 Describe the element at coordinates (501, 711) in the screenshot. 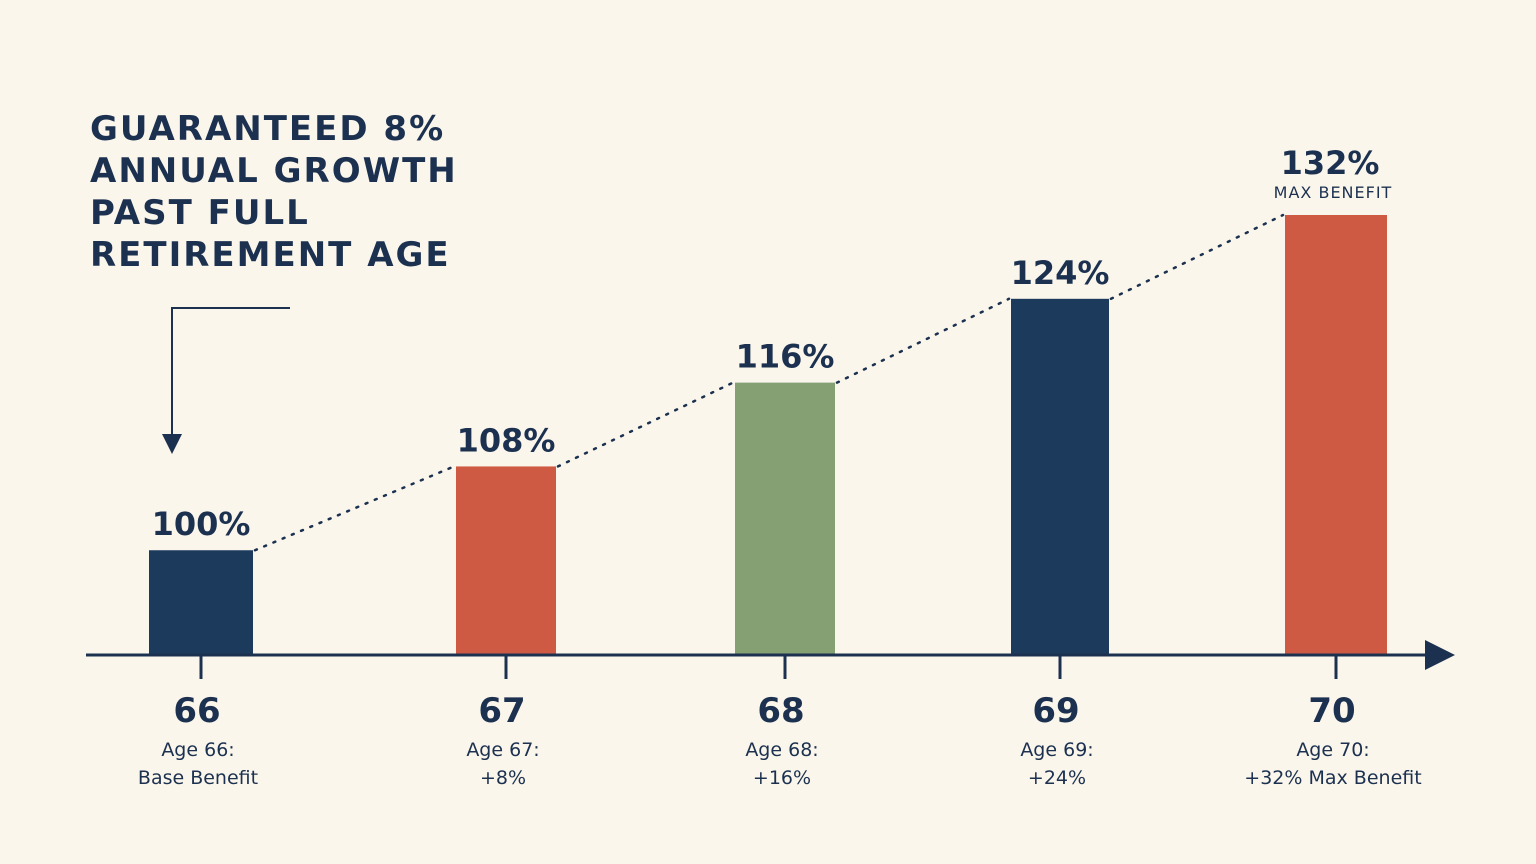

I see `x-tick-label: 67` at that location.